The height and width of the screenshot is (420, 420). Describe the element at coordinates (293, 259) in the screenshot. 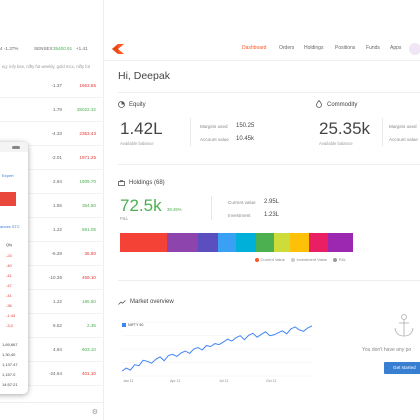

I see `legend-dot-investment` at that location.